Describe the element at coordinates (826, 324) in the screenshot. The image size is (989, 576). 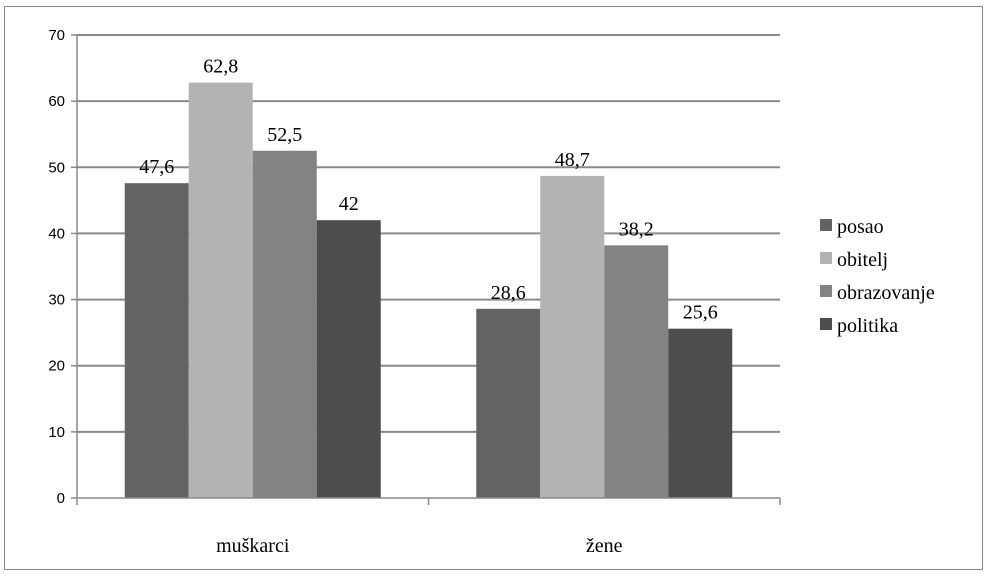
I see `legend-swatch-politika` at that location.